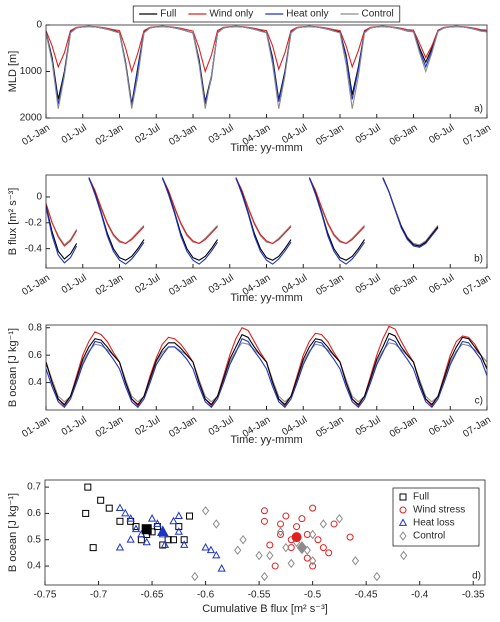 Image resolution: width=500 pixels, height=622 pixels. I want to click on y-tick-label: 1000, so click(31, 71).